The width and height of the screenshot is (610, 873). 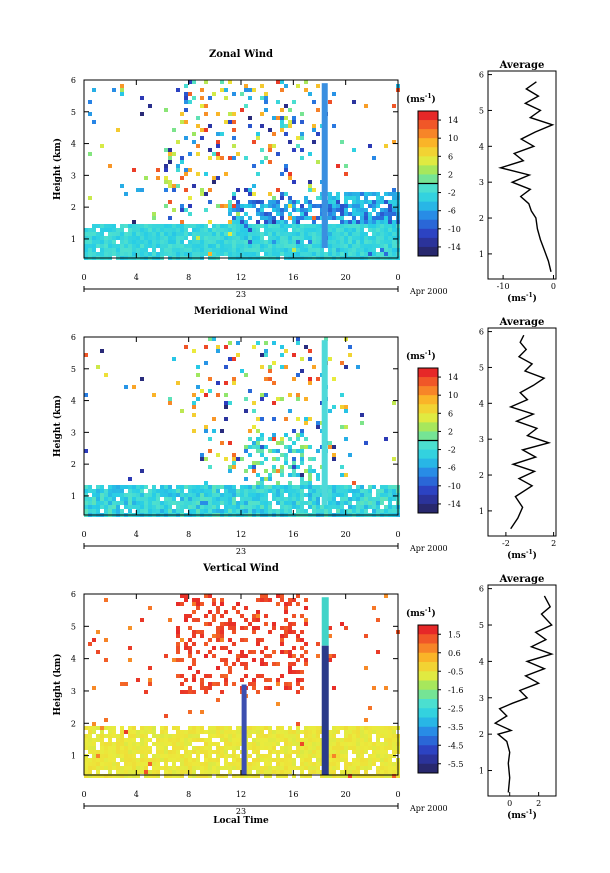 I want to click on colorbar-unit: (ms-1), so click(x=421, y=613).